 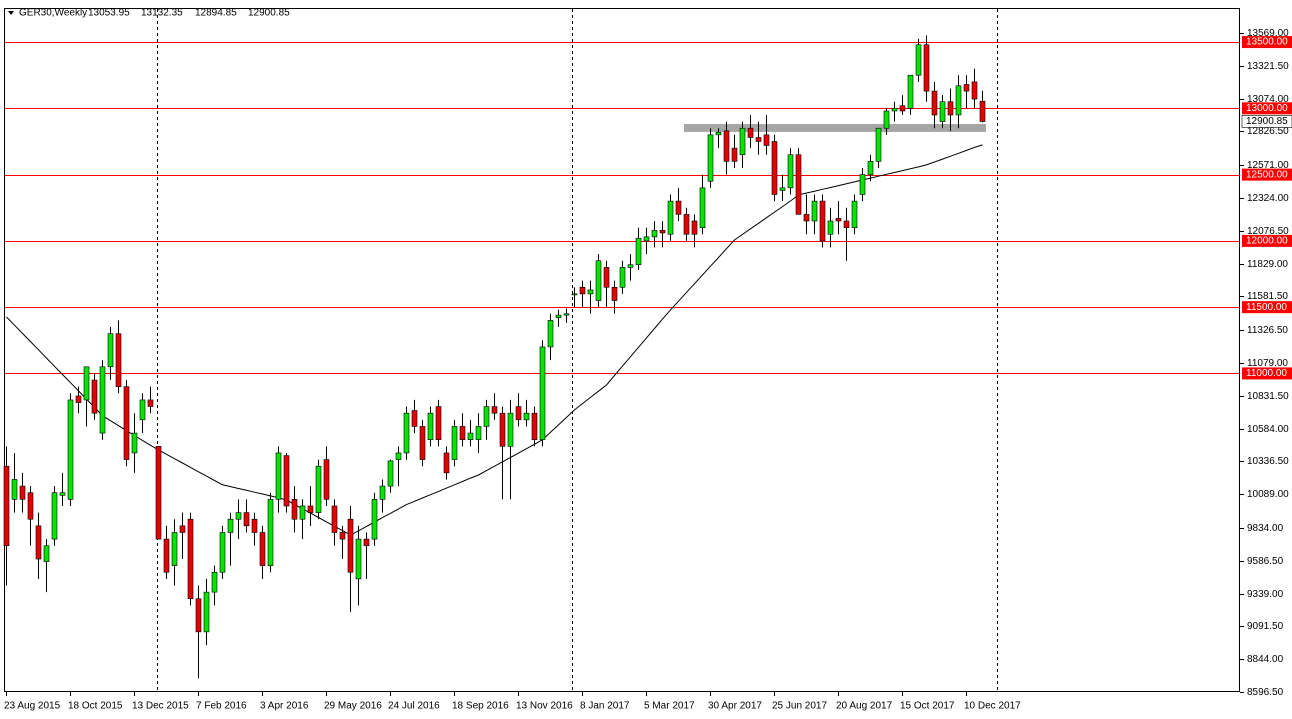 What do you see at coordinates (1268, 198) in the screenshot?
I see `y-tick-label: 12324.00` at bounding box center [1268, 198].